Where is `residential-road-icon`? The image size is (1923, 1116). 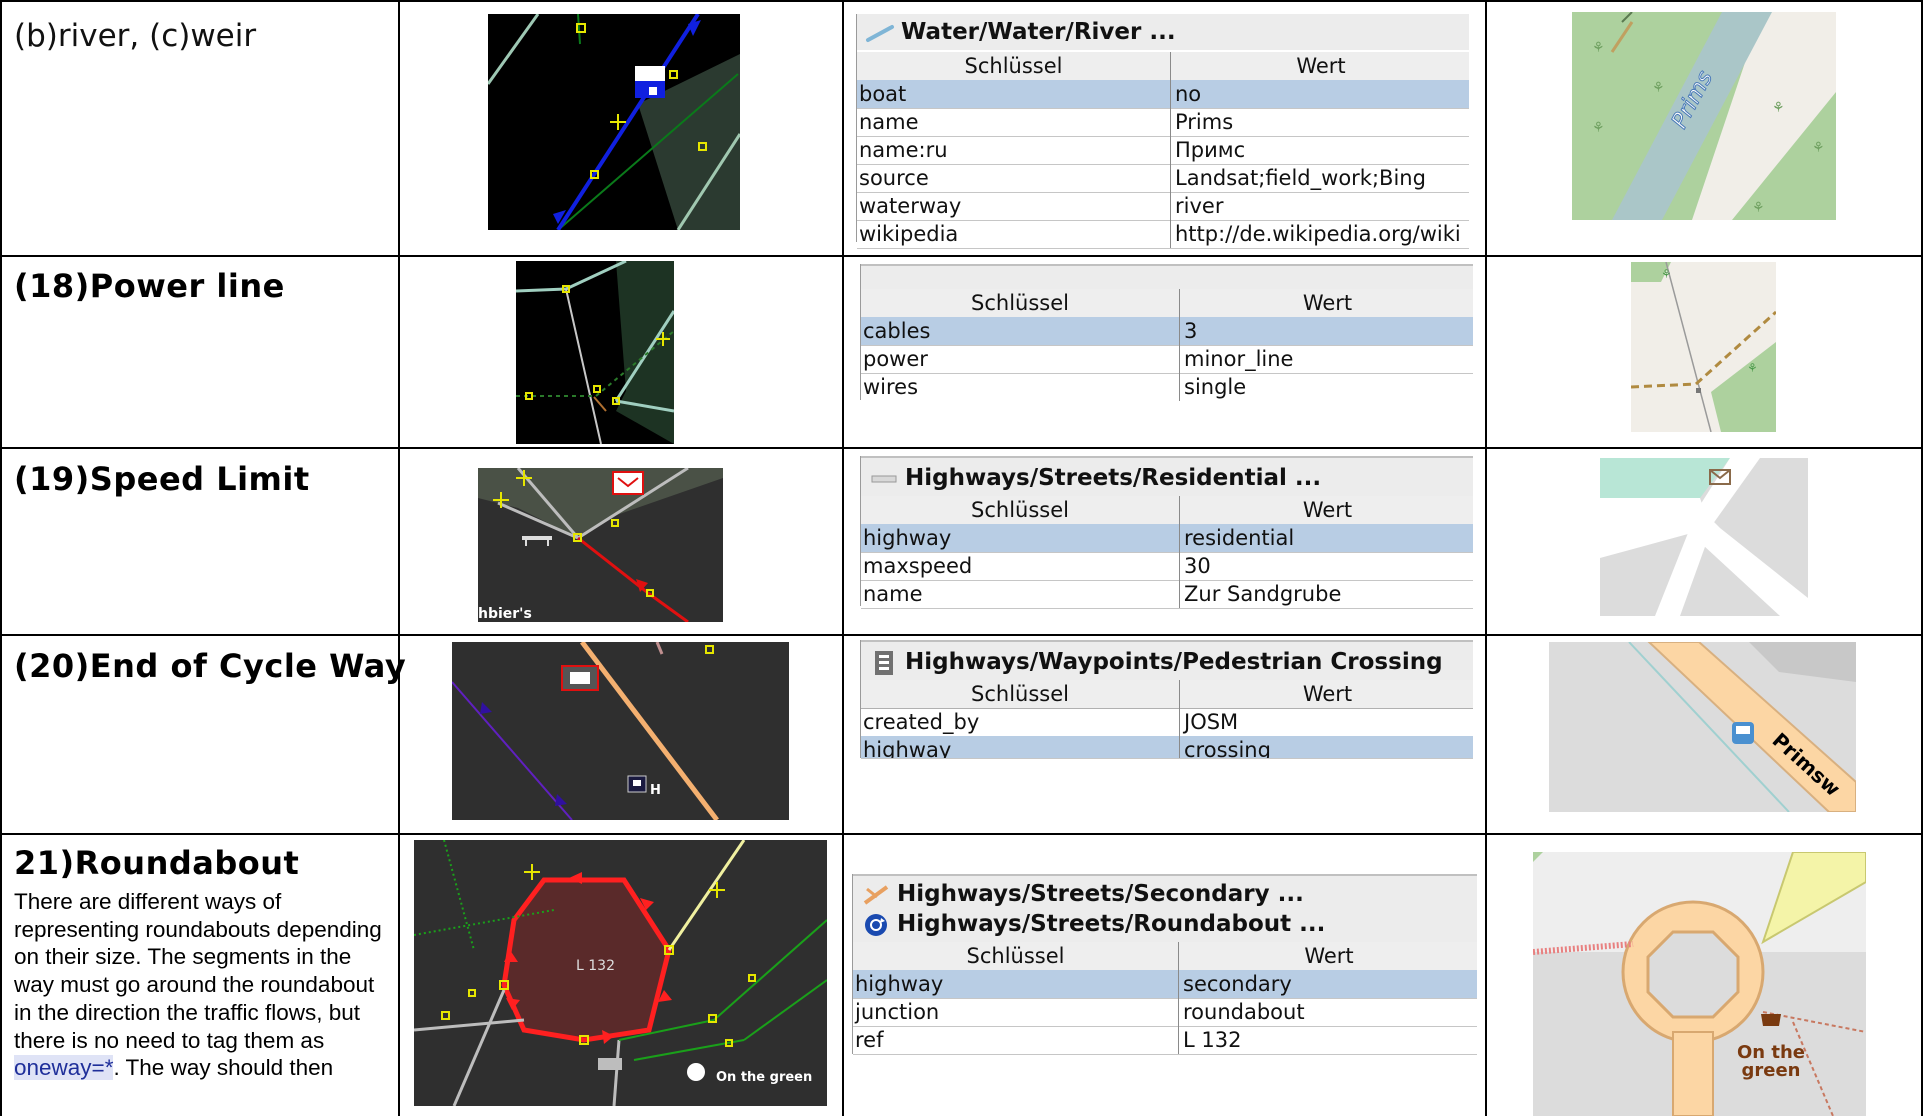
residential-road-icon is located at coordinates (884, 478).